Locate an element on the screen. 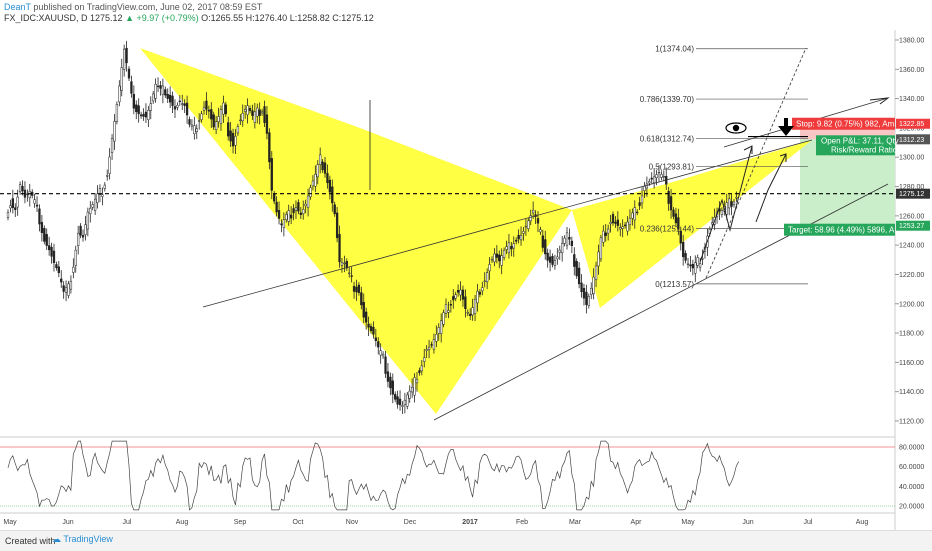 This screenshot has height=551, width=932. author-link: DeanT is located at coordinates (17, 7).